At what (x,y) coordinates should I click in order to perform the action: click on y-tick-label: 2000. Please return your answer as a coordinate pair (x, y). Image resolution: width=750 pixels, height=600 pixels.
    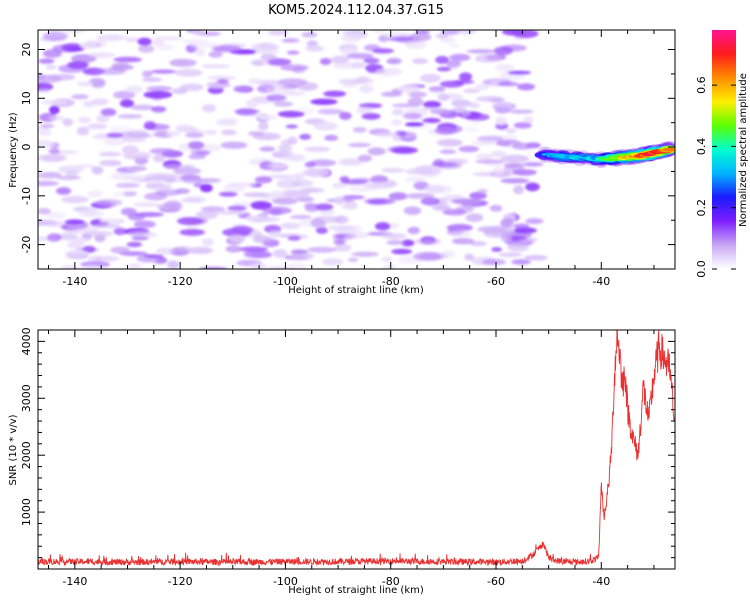
    Looking at the image, I should click on (26, 455).